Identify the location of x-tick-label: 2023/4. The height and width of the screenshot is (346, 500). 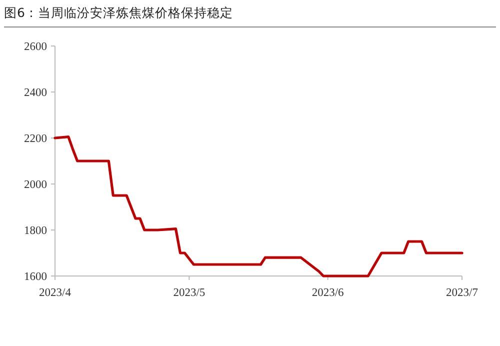
(55, 293).